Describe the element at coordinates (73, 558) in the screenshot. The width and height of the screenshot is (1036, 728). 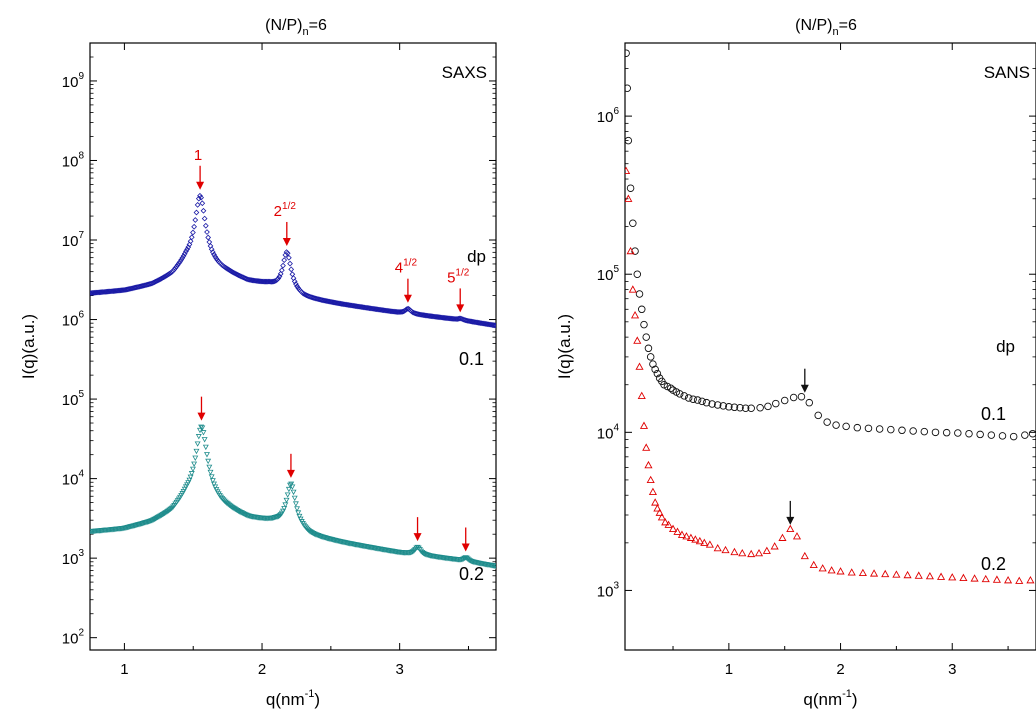
I see `y-tick-label: 10³` at that location.